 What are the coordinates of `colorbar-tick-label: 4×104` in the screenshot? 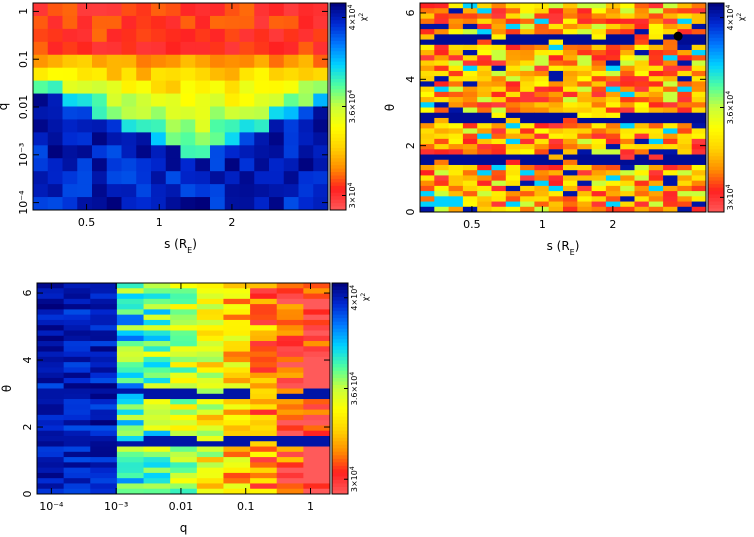 It's located at (354, 298).